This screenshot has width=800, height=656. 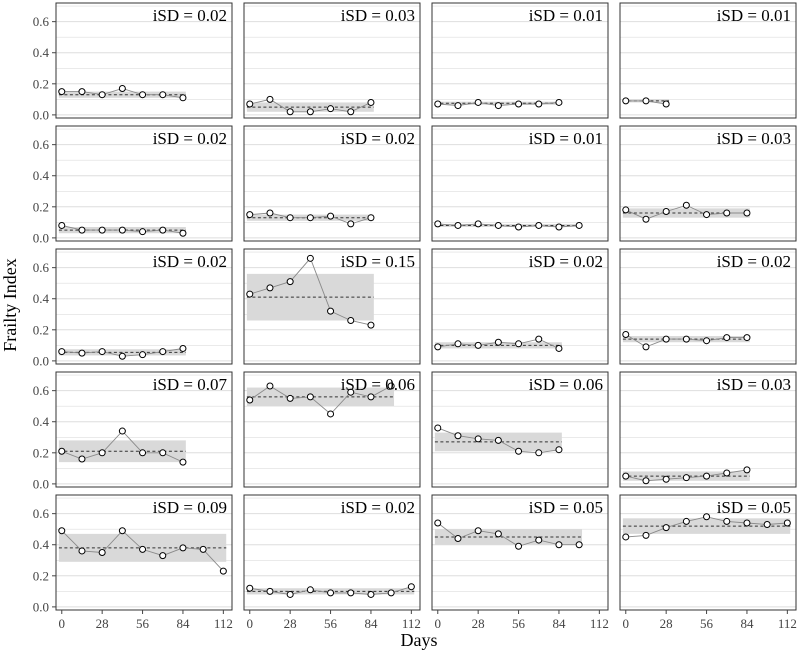 I want to click on isd-label: iSD = 0.09, so click(x=190, y=507).